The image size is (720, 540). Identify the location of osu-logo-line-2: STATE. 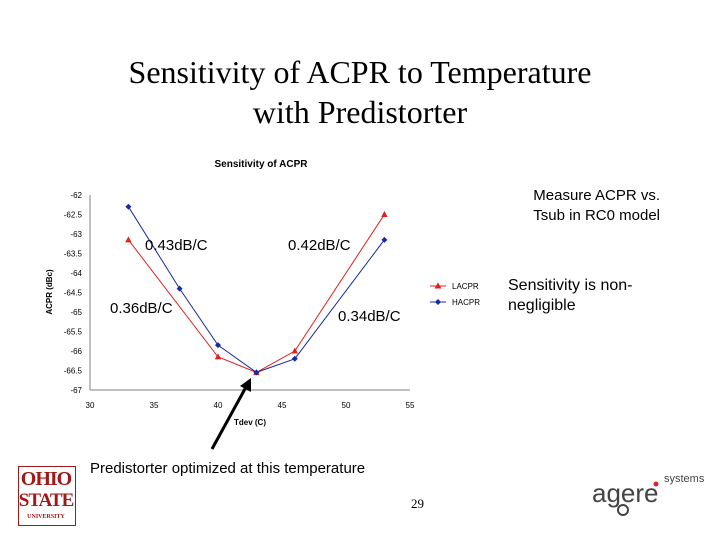
(46, 500).